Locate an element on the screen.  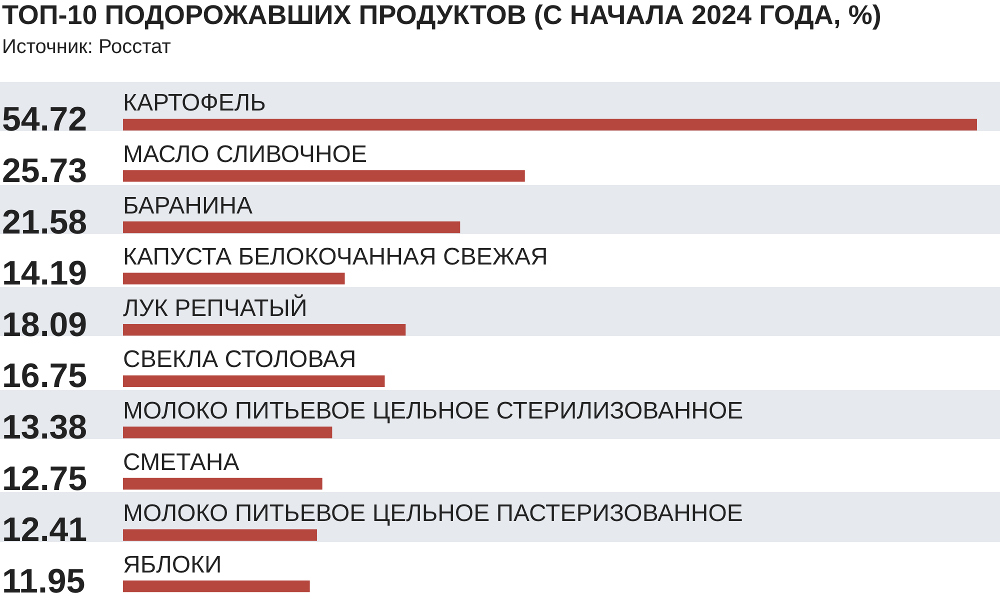
data-label: 54.72 is located at coordinates (45, 119).